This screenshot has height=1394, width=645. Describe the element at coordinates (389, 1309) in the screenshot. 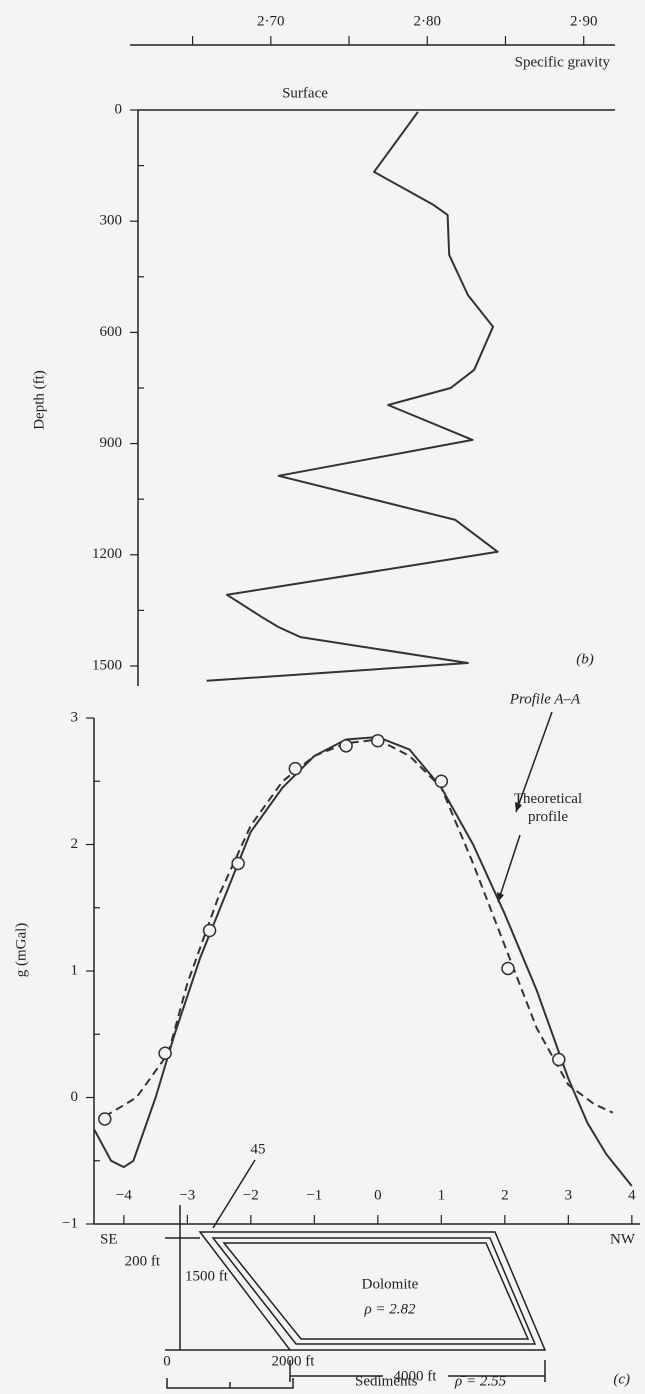

I see `density-label: ρ = 2.82` at that location.